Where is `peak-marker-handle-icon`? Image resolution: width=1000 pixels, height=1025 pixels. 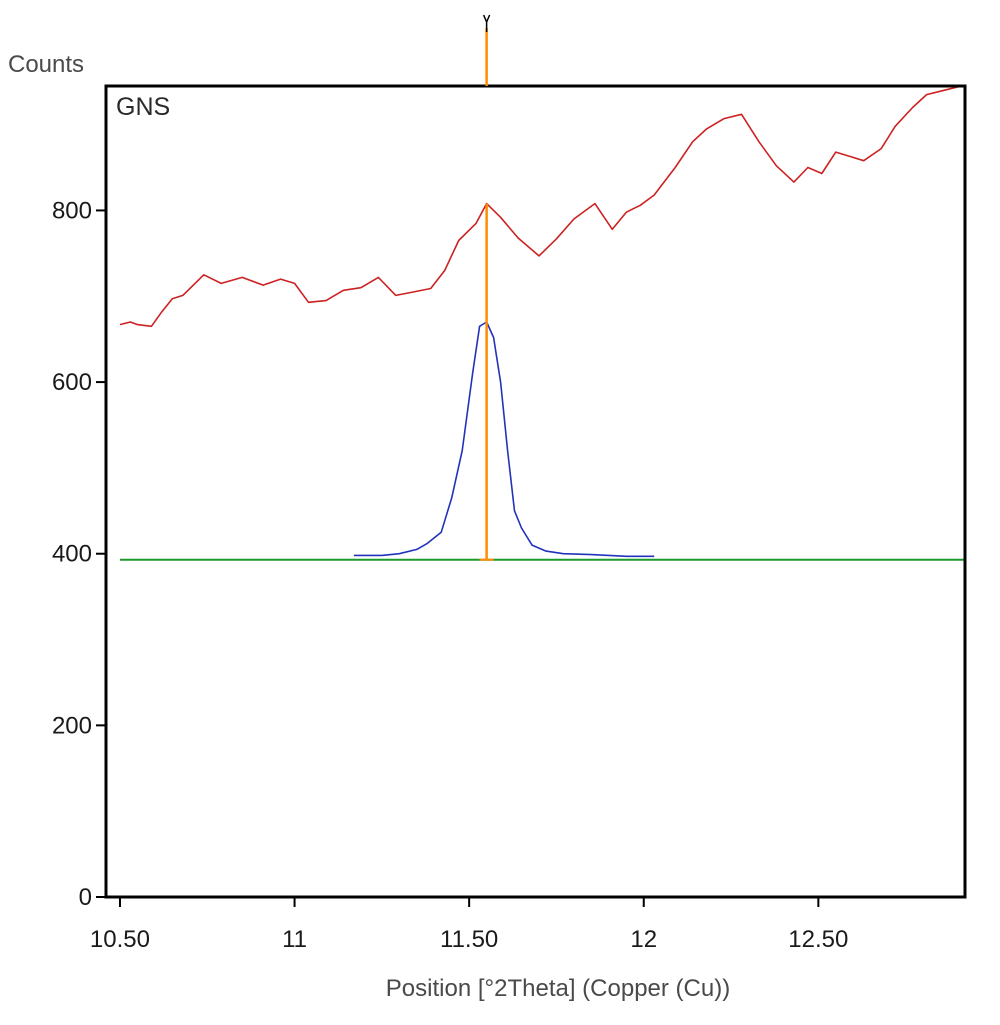
peak-marker-handle-icon is located at coordinates (486, 23).